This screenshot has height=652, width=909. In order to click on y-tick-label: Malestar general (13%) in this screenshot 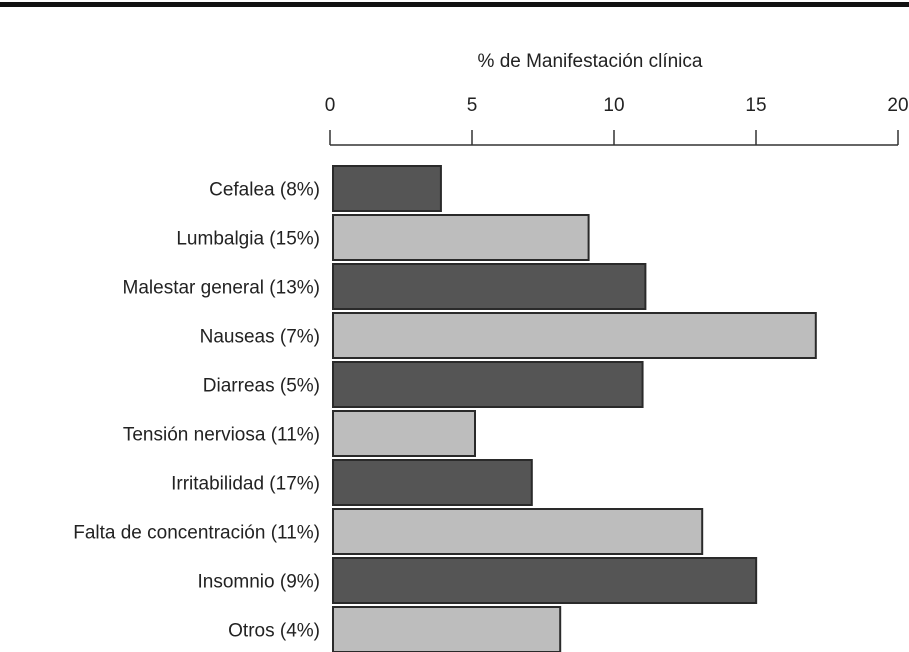, I will do `click(221, 288)`.